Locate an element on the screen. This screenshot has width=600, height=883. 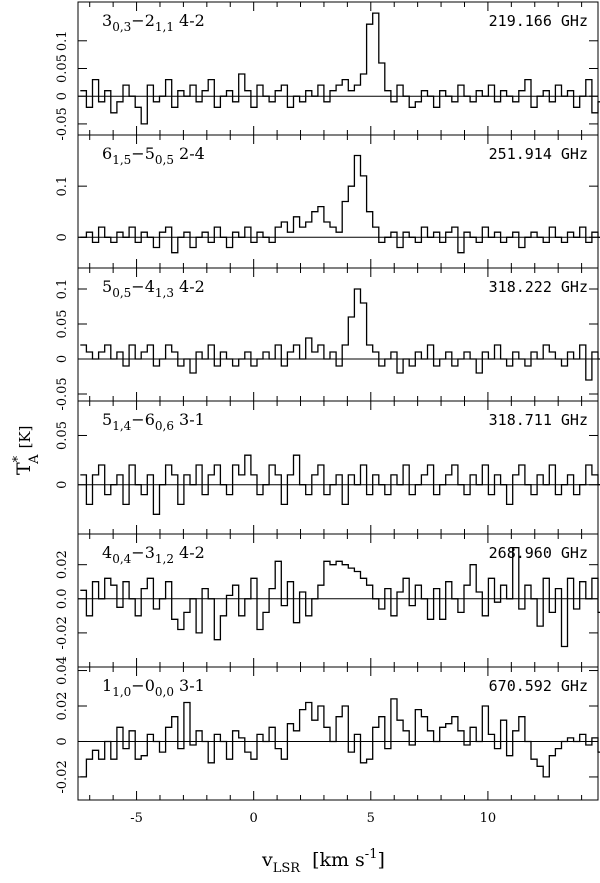
transition-label: 51,4−60,6 3-1 is located at coordinates (153, 421).